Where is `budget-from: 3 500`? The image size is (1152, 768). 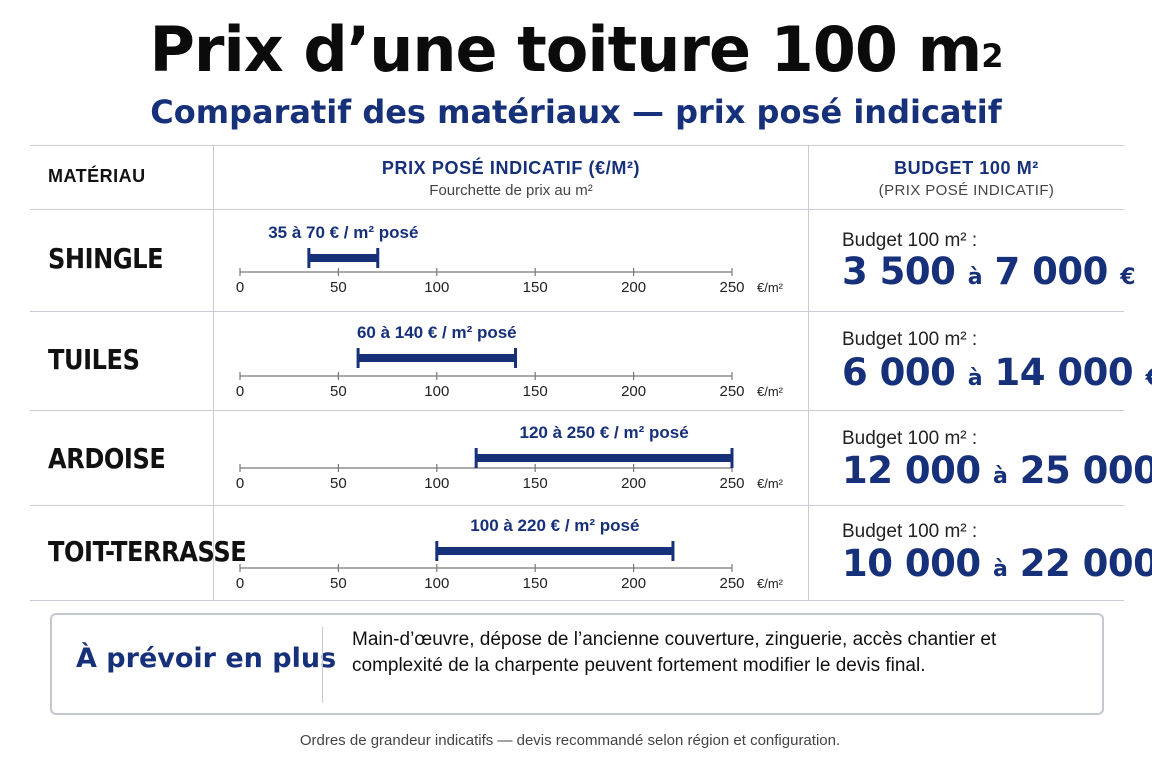
budget-from: 3 500 is located at coordinates (899, 271).